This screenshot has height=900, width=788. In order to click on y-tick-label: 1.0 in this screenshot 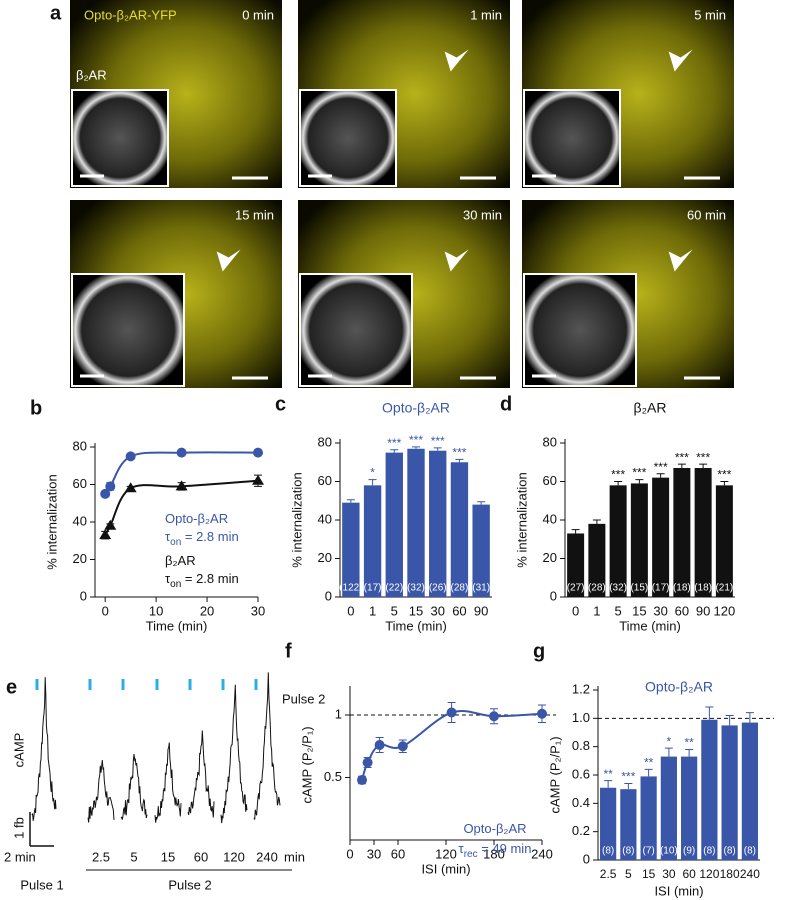, I will do `click(581, 717)`.